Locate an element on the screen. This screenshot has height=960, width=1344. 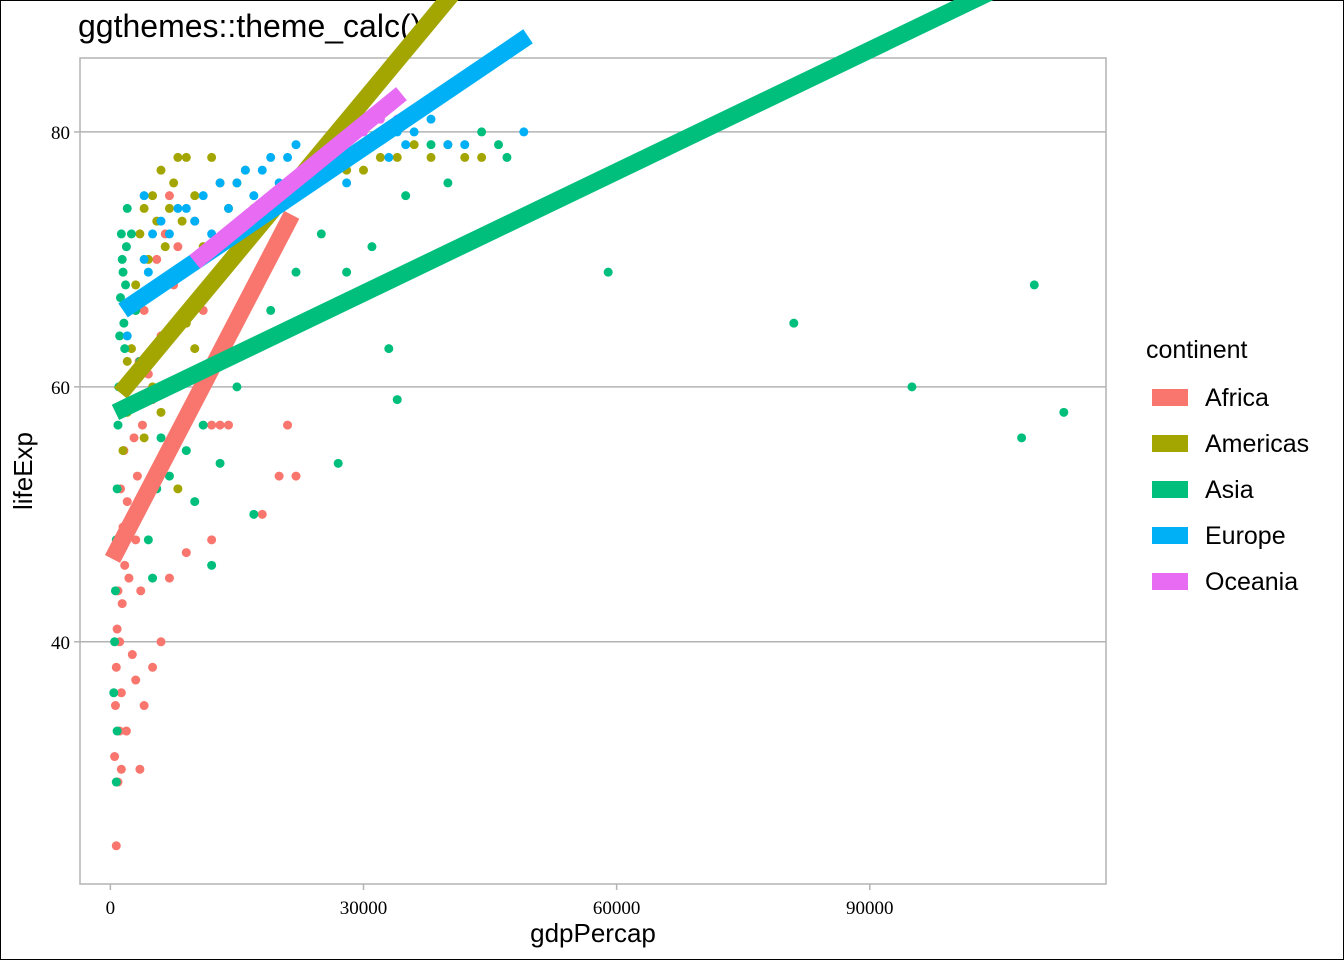
legend-key-oceania is located at coordinates (1170, 581).